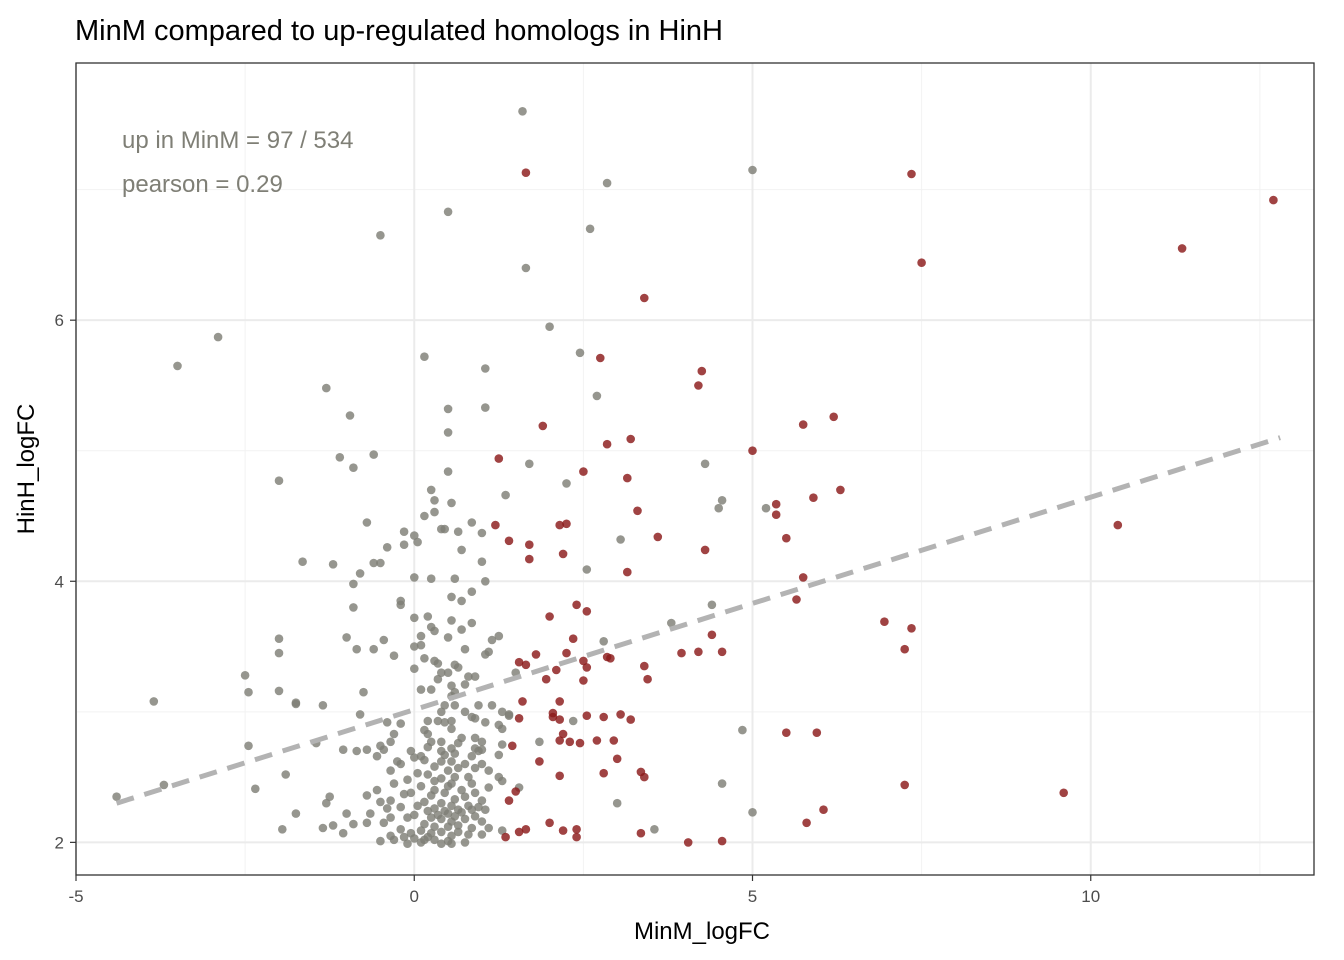 This screenshot has width=1344, height=960. Describe the element at coordinates (702, 931) in the screenshot. I see `x-axis-title: MinM_logFC` at that location.